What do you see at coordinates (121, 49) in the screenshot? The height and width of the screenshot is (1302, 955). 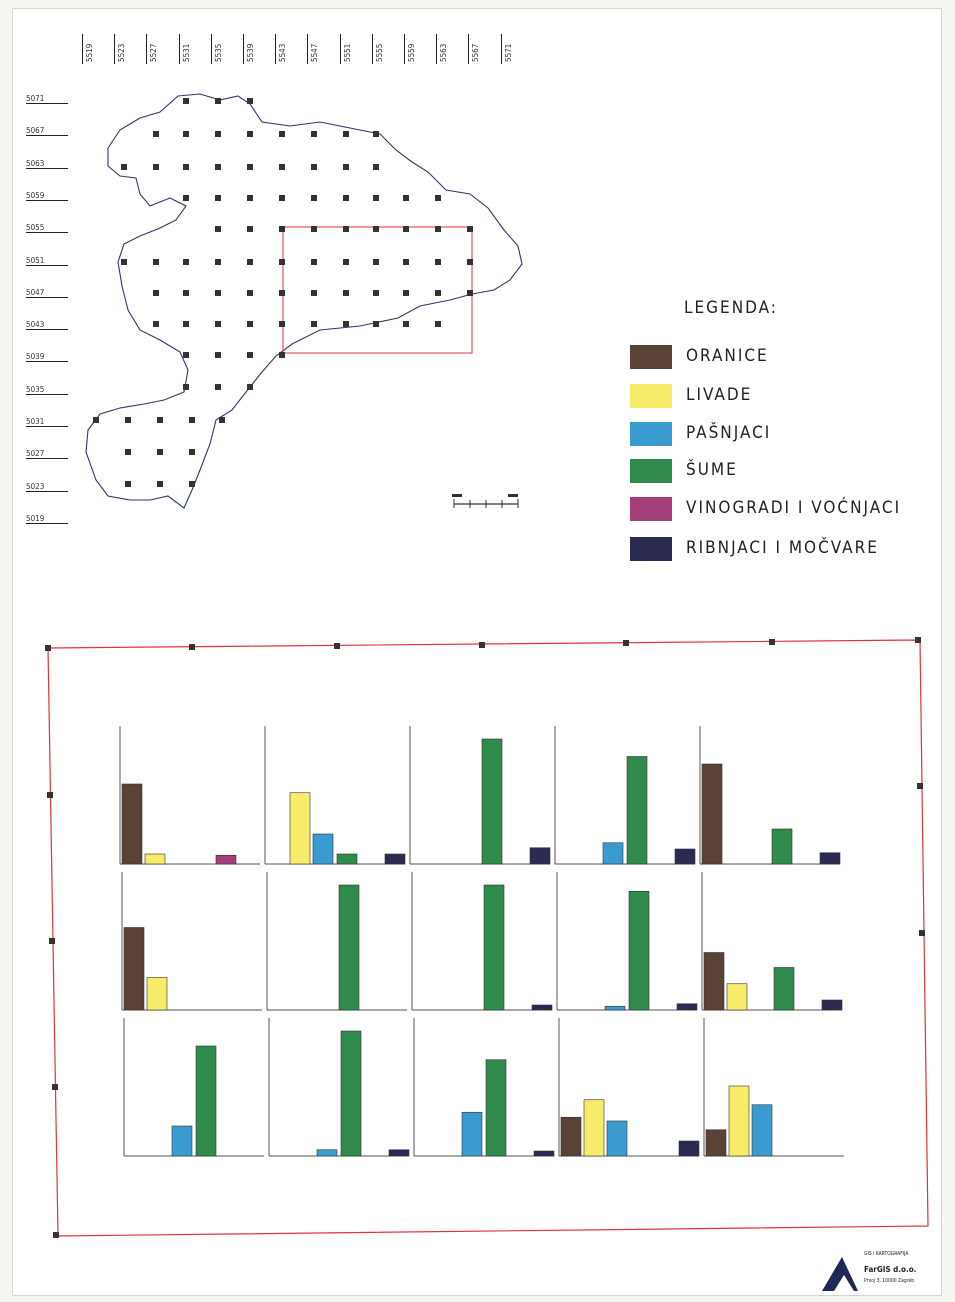 I see `grid-x-label: 5523` at bounding box center [121, 49].